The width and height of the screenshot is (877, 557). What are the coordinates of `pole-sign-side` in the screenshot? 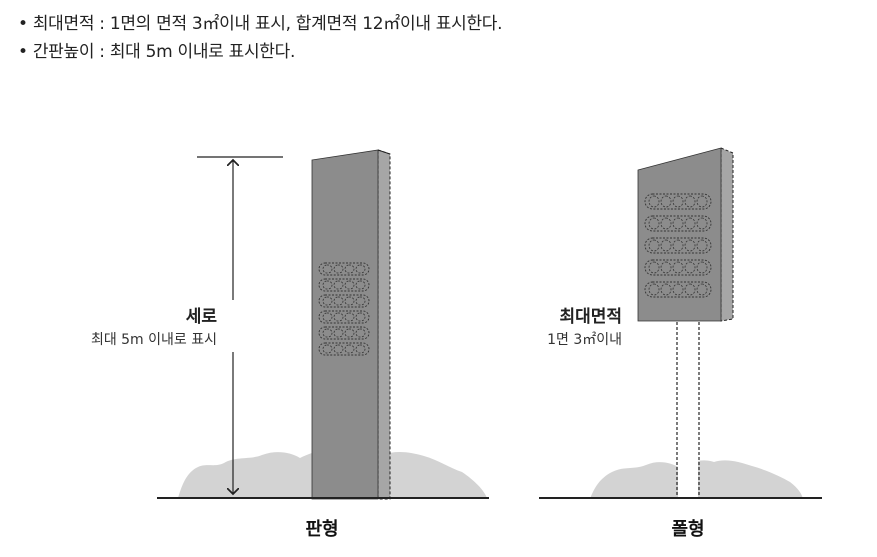 It's located at (727, 234).